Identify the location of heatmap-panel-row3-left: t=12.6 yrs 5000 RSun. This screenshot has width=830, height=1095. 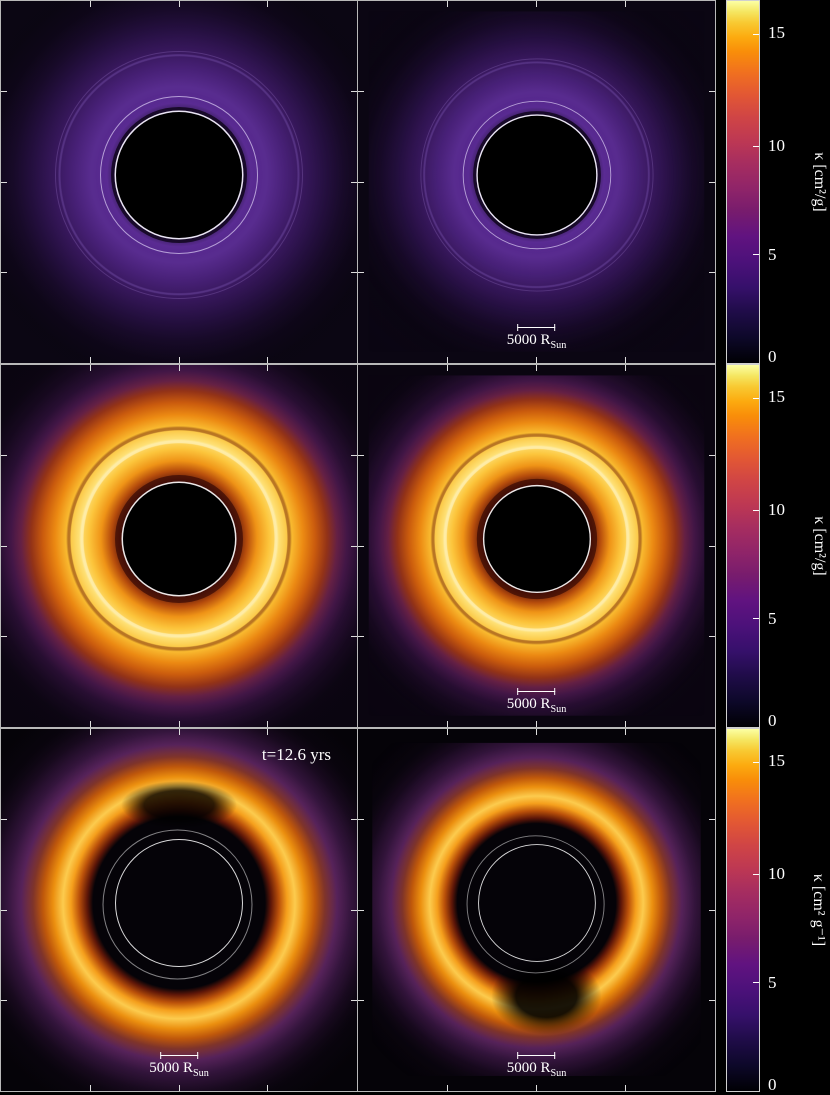
(179, 910).